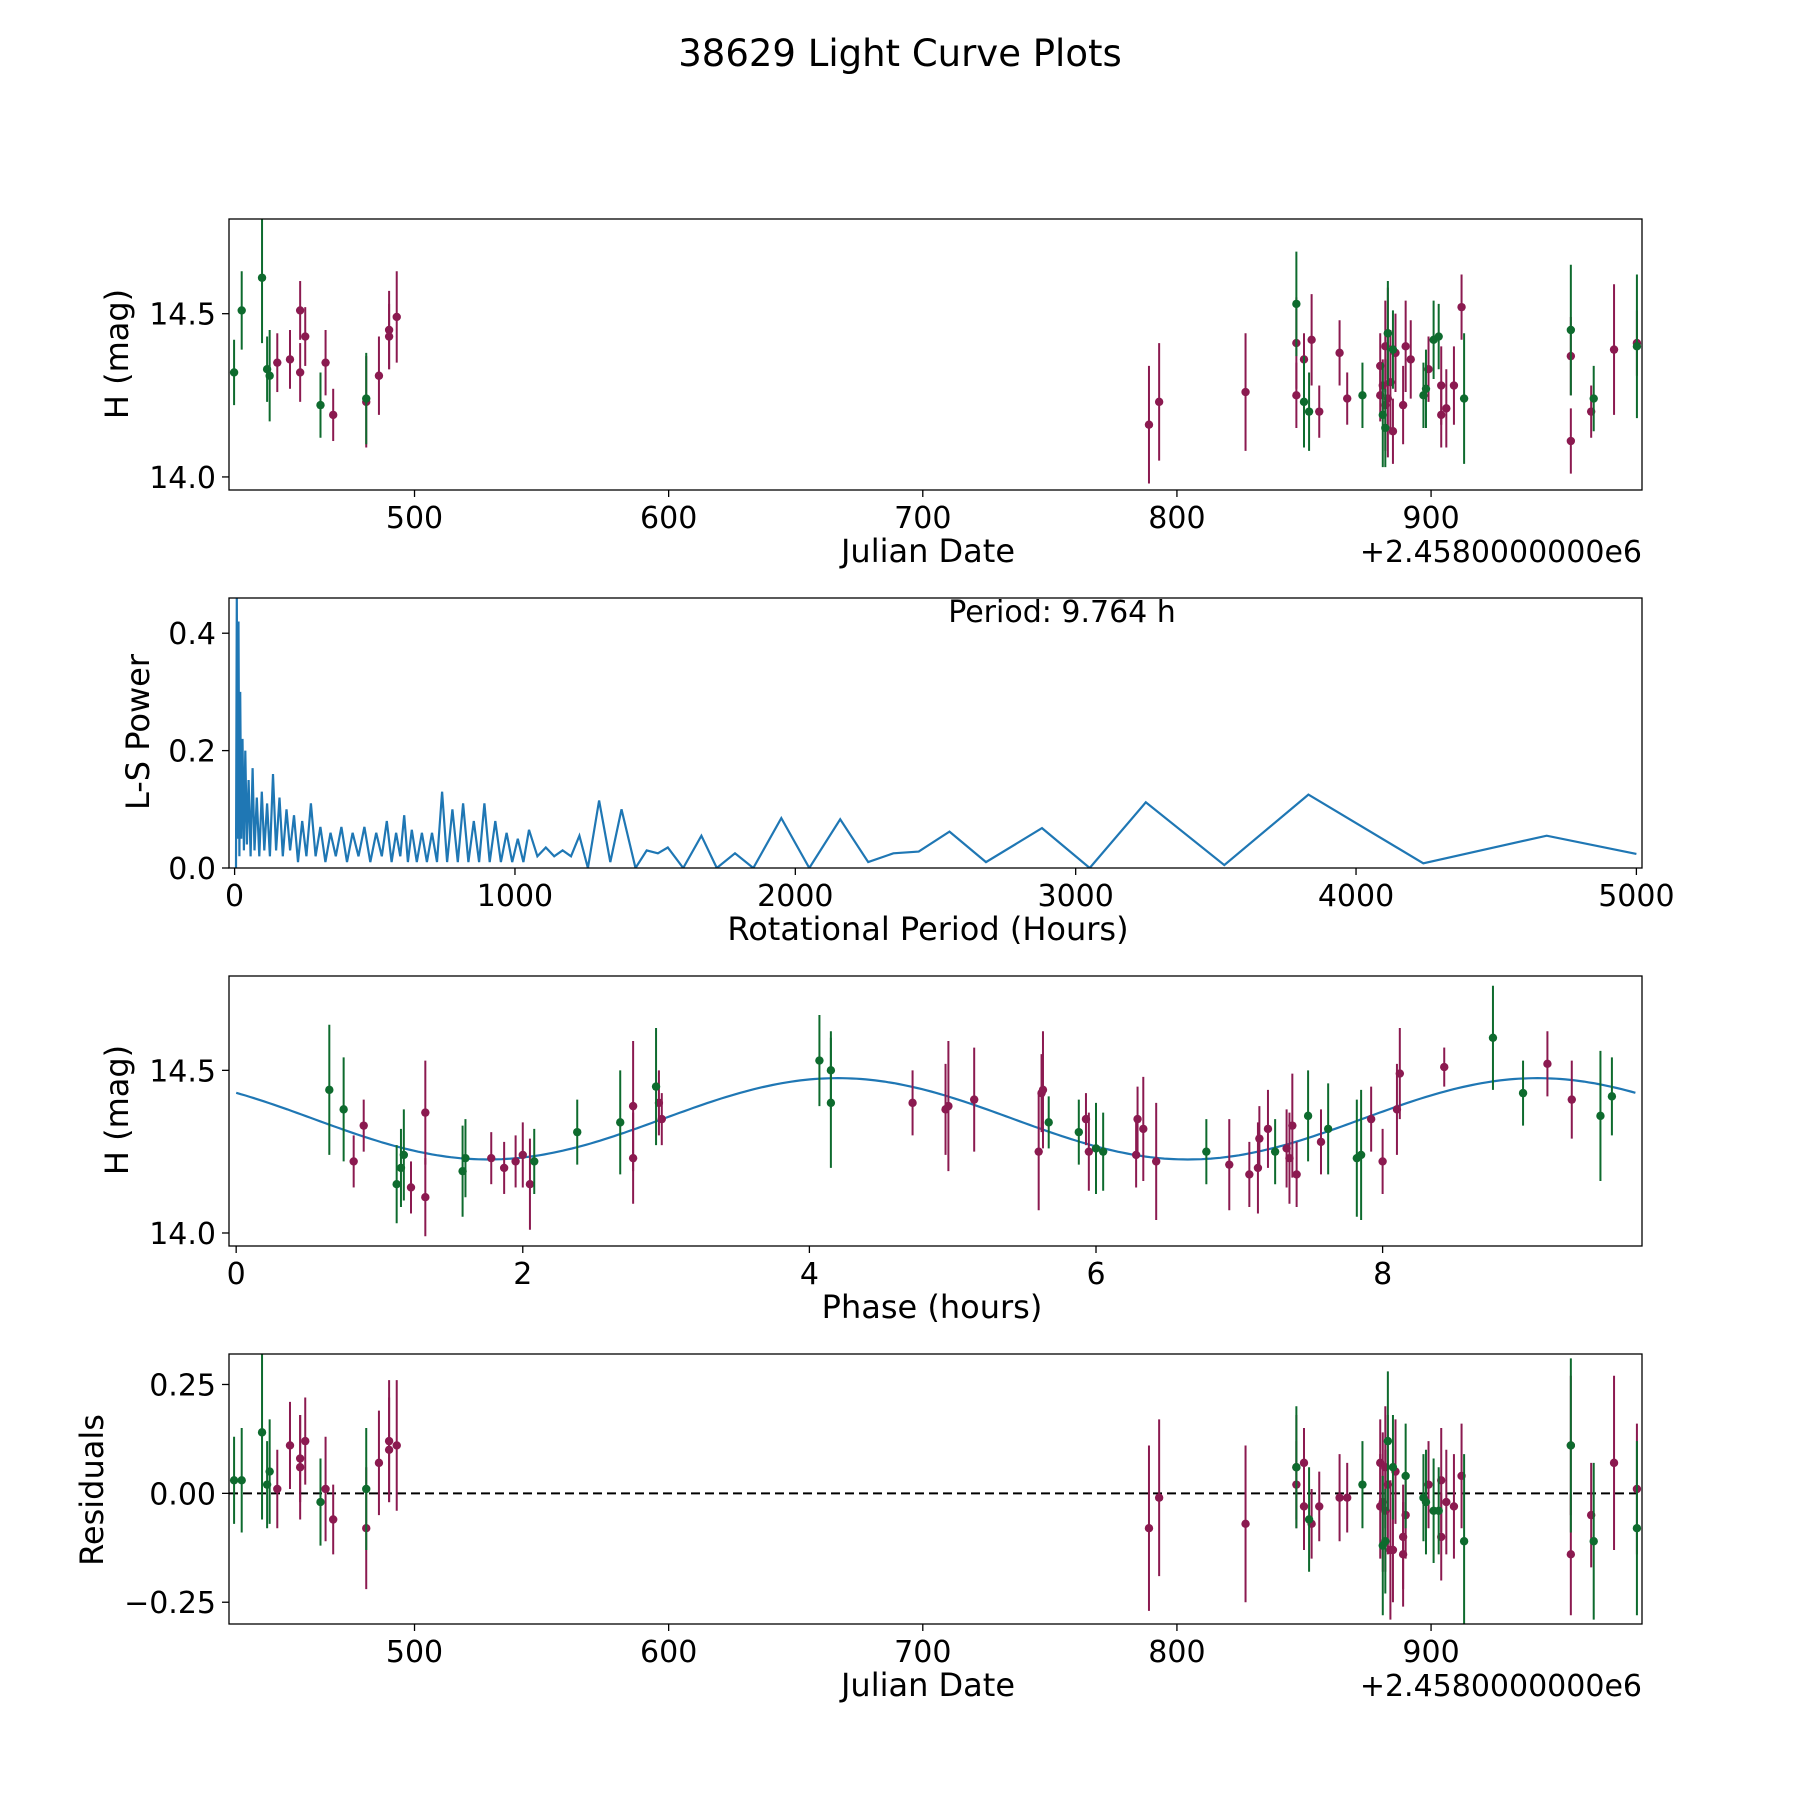 This screenshot has width=1800, height=1800. What do you see at coordinates (922, 518) in the screenshot?
I see `lightcurve-xtick-label: 700` at bounding box center [922, 518].